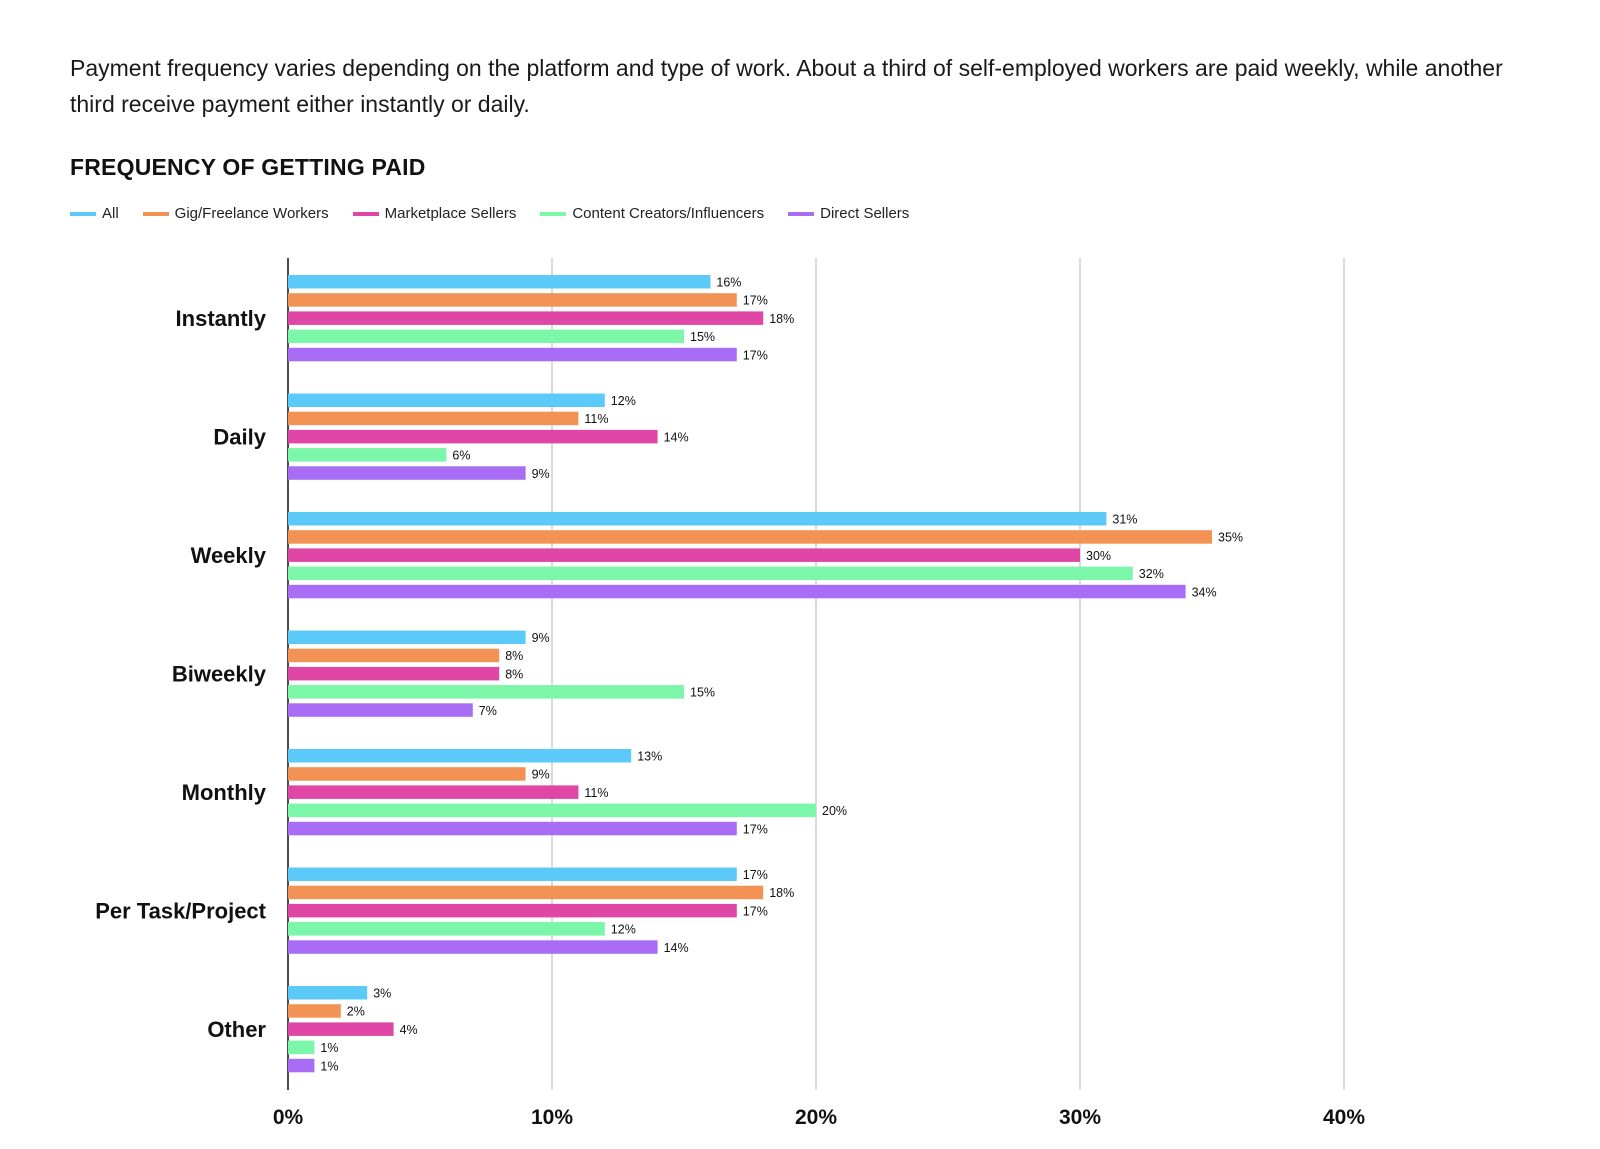  I want to click on data-label-biweekly-content-creators-influencers: 15%, so click(702, 693).